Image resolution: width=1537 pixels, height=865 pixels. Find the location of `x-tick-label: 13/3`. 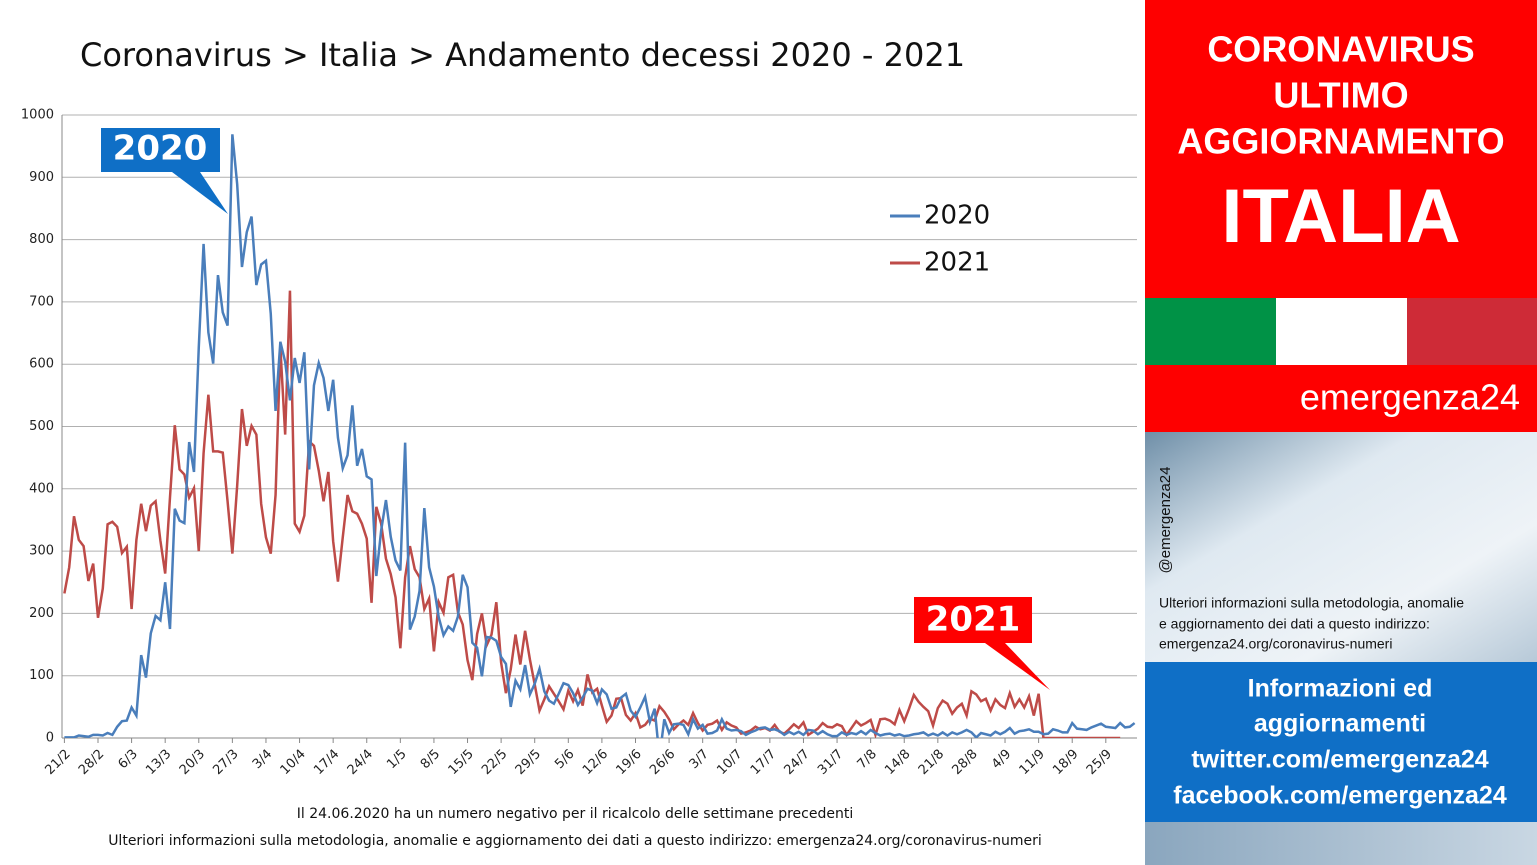

x-tick-label: 13/3 is located at coordinates (158, 762).